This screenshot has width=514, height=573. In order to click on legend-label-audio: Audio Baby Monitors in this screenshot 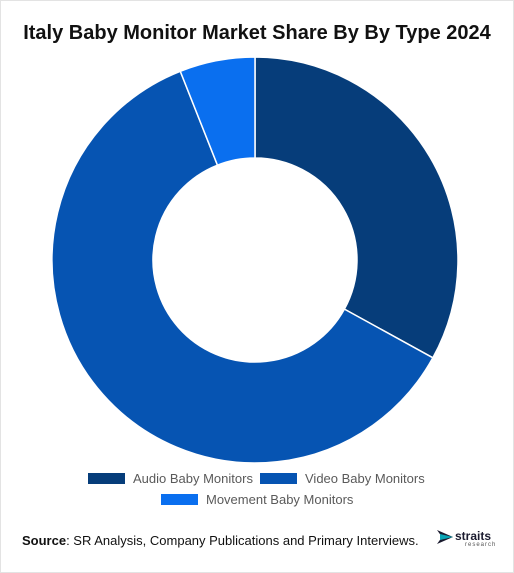, I will do `click(193, 478)`.